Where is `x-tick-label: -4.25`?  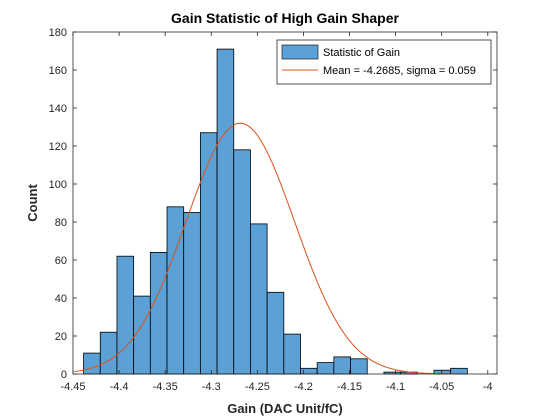 x-tick-label: -4.25 is located at coordinates (257, 387).